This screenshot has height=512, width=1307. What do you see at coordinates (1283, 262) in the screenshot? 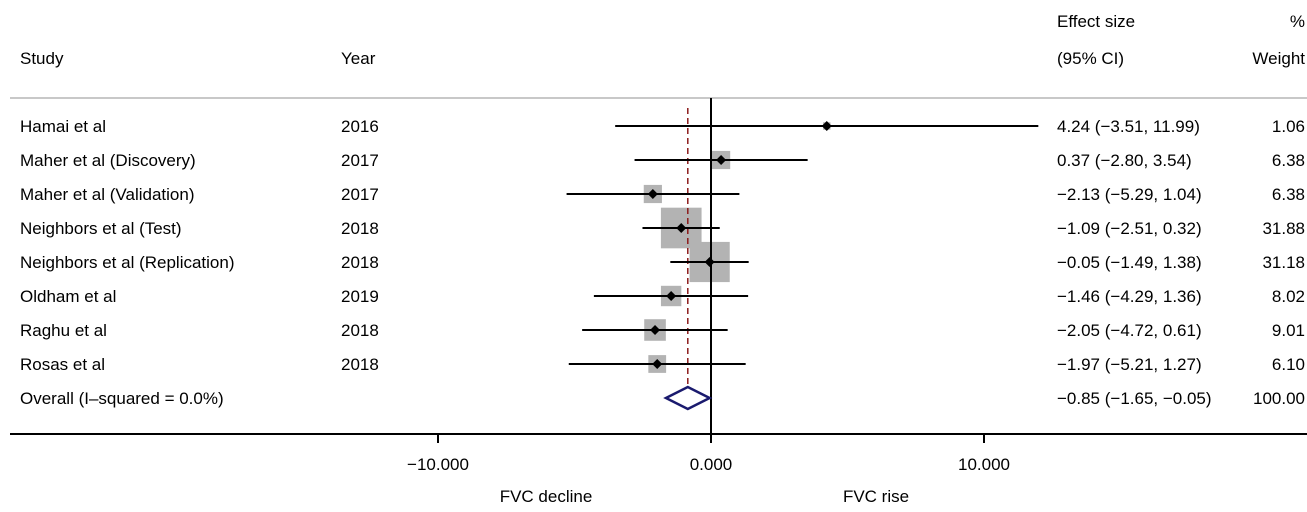
I see `study-weight: 31.18` at bounding box center [1283, 262].